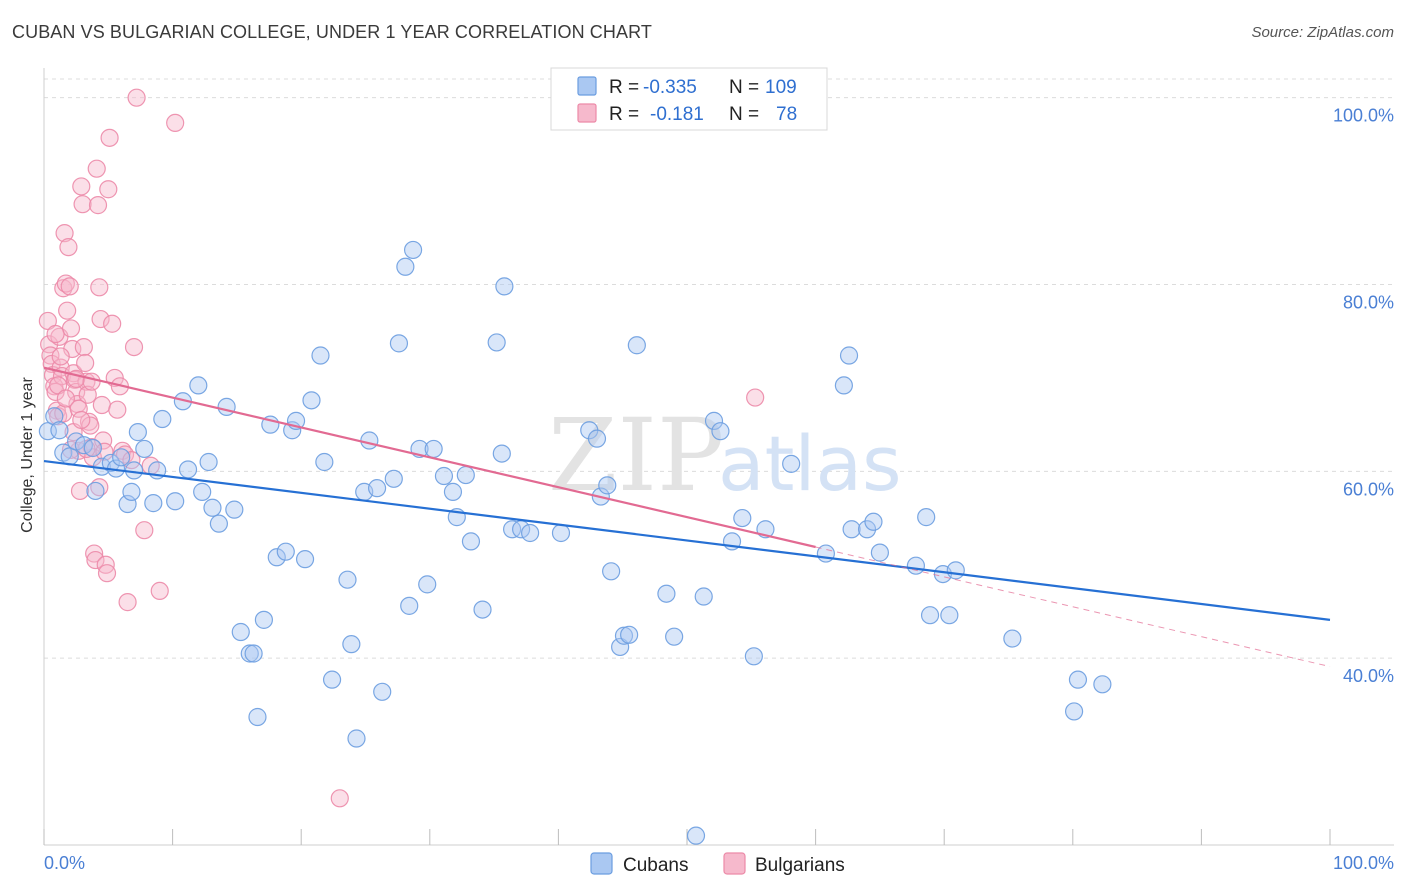  Describe the element at coordinates (1368, 676) in the screenshot. I see `y-tick-label: 40.0%` at that location.